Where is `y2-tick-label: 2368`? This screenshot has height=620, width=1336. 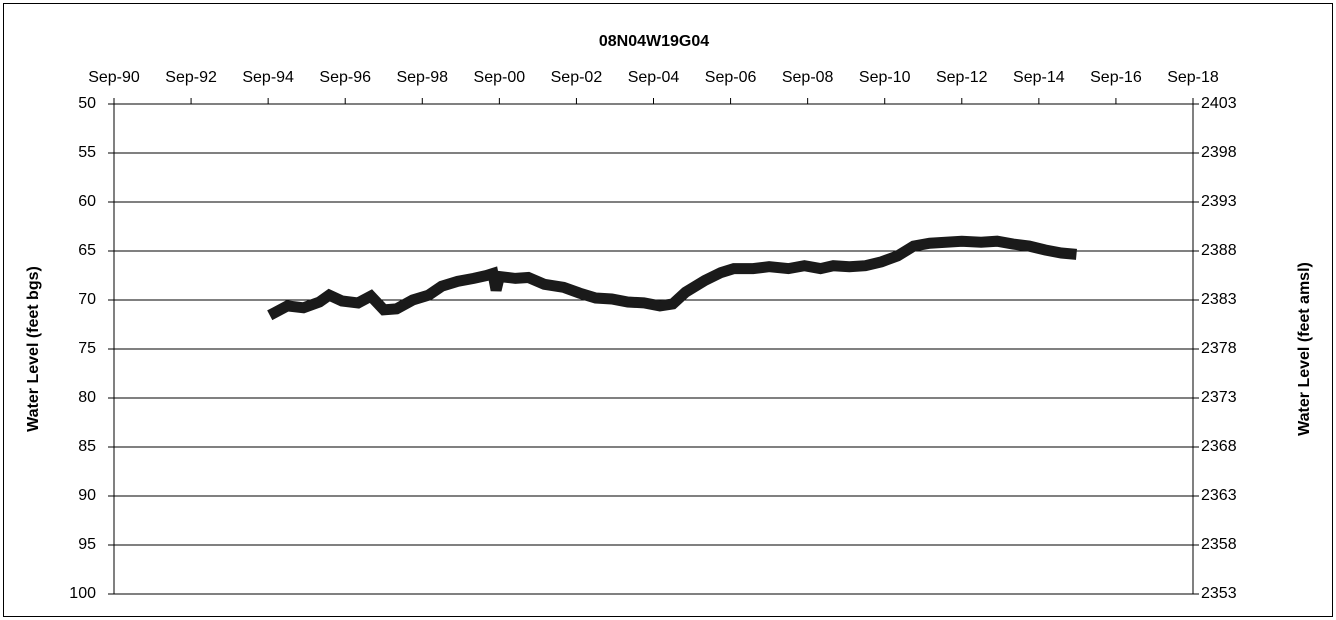 y2-tick-label: 2368 is located at coordinates (1219, 446).